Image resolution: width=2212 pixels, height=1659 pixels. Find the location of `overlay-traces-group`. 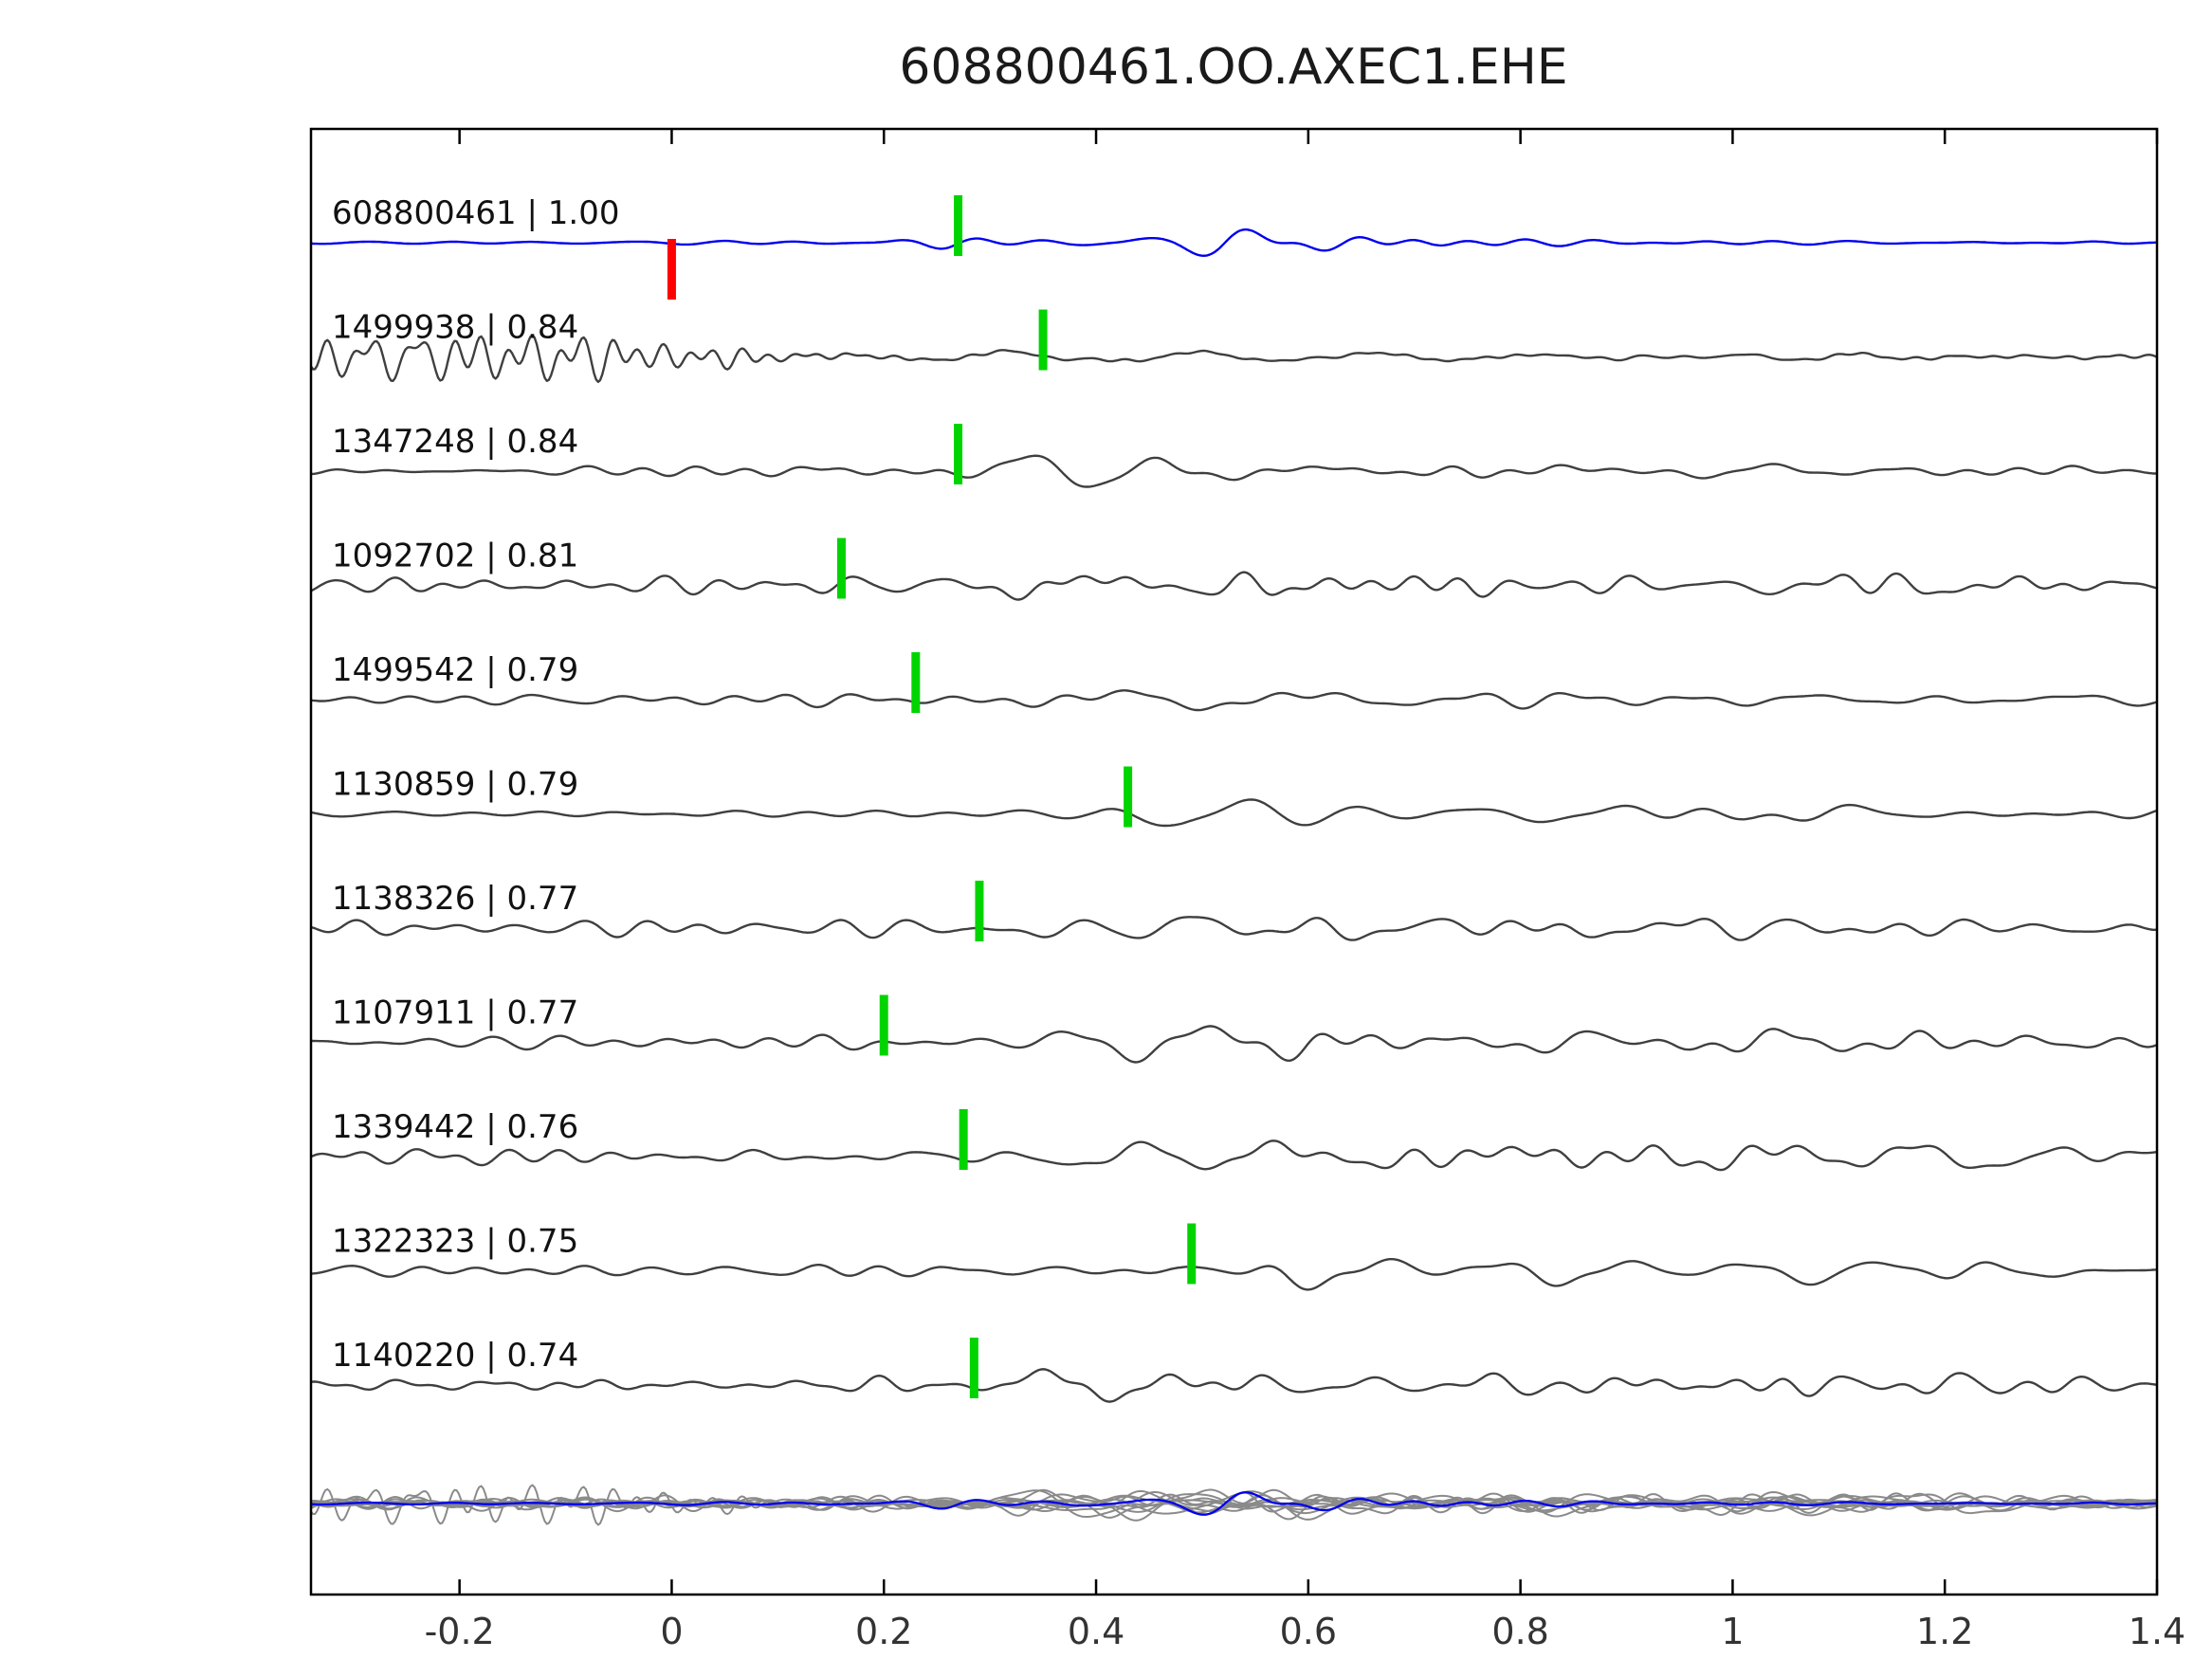

overlay-traces-group is located at coordinates (1234, 1505).